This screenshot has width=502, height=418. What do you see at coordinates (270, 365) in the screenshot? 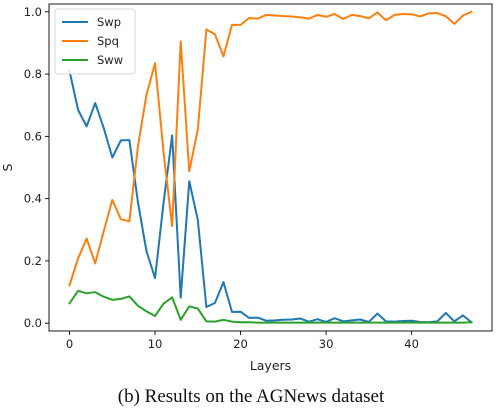
I see `x-axis-label: Layers` at bounding box center [270, 365].